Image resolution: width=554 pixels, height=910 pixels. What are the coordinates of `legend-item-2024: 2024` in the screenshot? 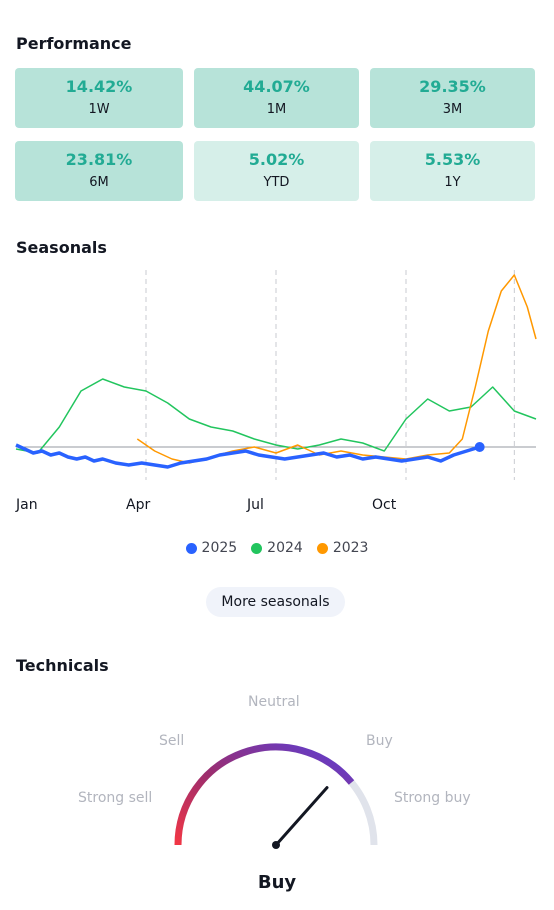 It's located at (277, 548).